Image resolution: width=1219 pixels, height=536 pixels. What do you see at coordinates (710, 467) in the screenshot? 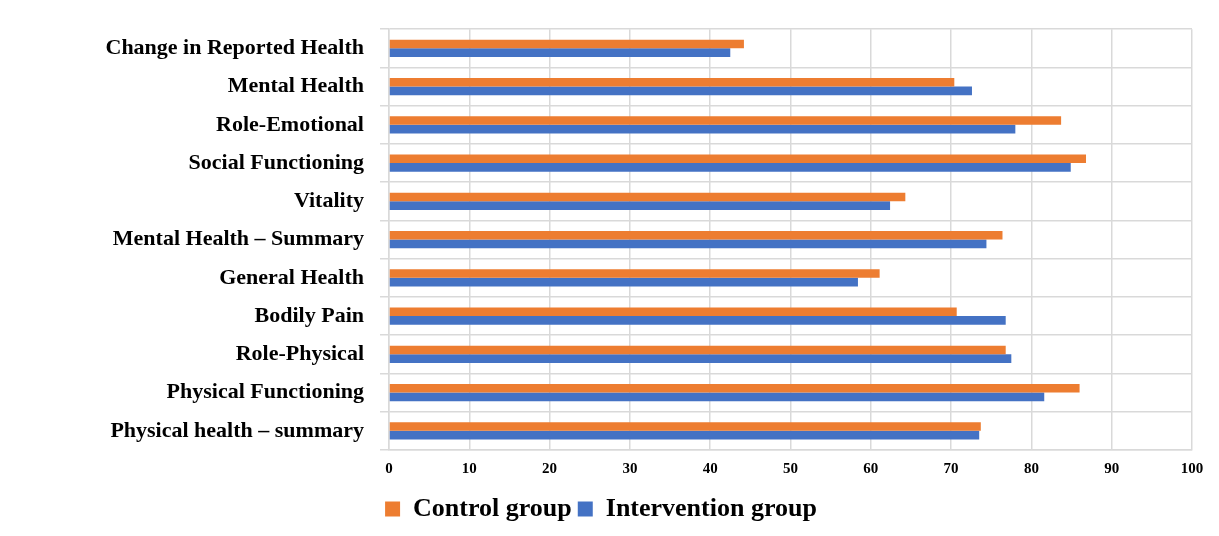
I see `x-tick-label: 40` at bounding box center [710, 467].